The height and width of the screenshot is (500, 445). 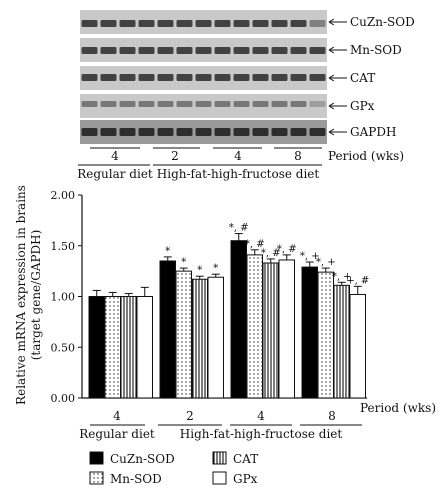 I want to click on mn-sod-band: Mn-SOD, so click(x=241, y=50).